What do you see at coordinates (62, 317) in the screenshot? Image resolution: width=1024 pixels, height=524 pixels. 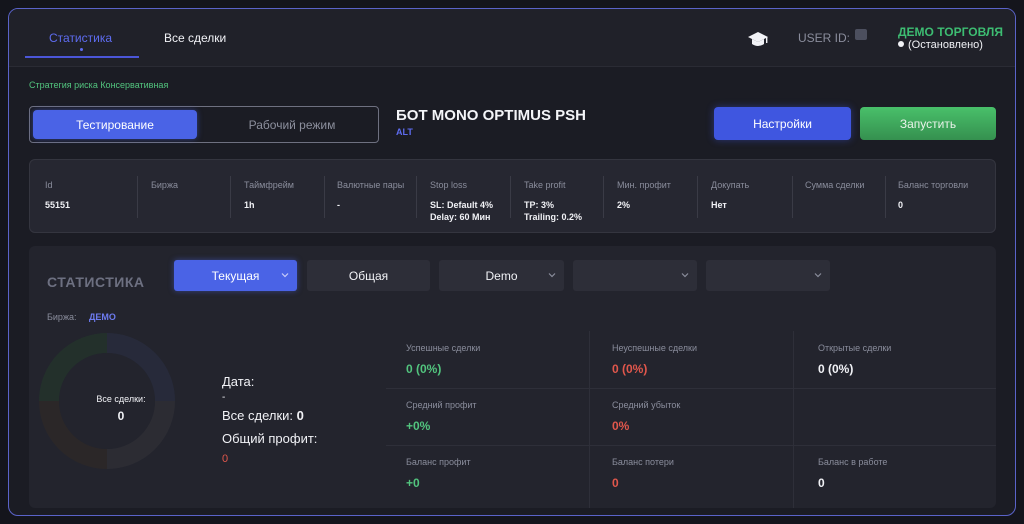 I see `exchange-label: Биржа:` at bounding box center [62, 317].